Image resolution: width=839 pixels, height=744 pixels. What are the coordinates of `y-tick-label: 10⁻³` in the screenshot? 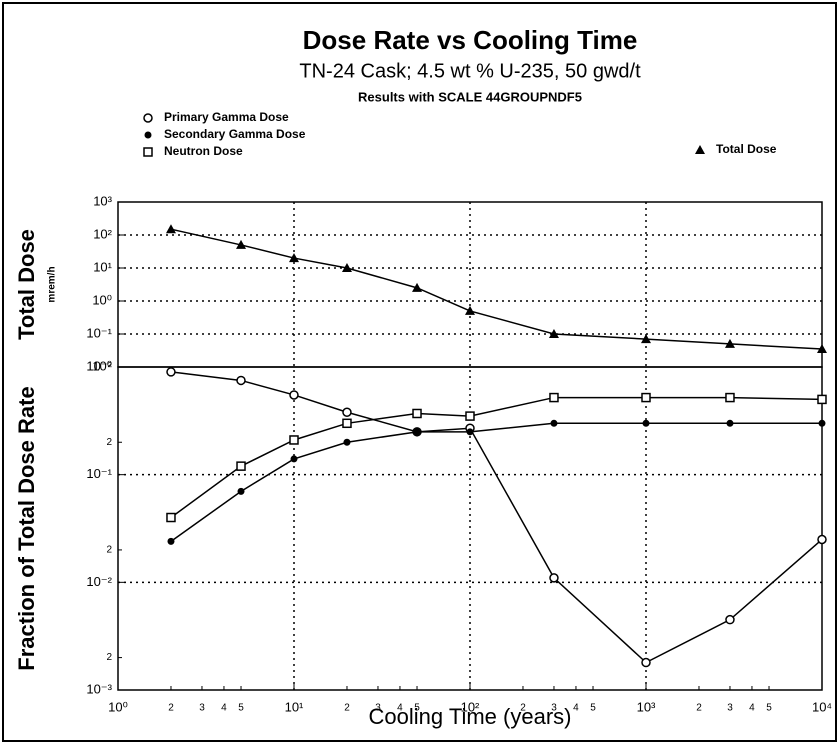 It's located at (99, 688).